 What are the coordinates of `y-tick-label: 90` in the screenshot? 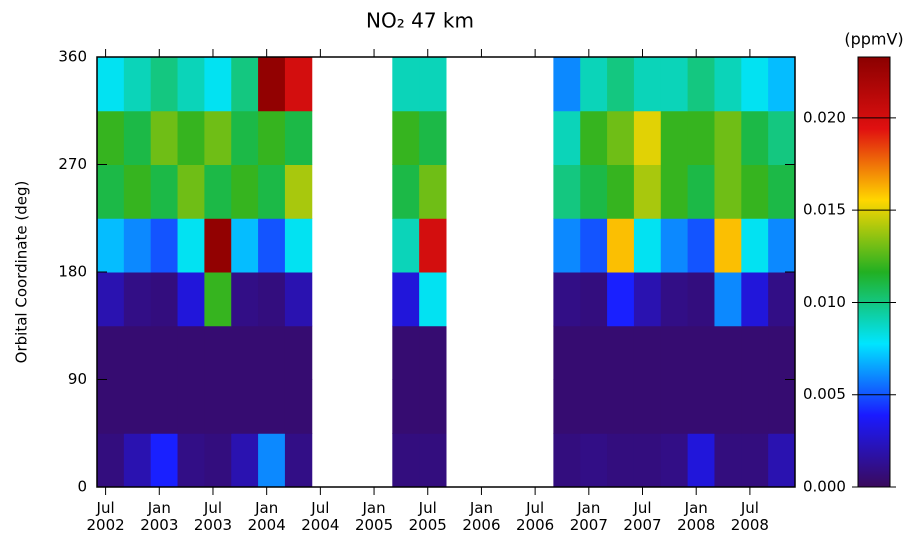 It's located at (77, 379).